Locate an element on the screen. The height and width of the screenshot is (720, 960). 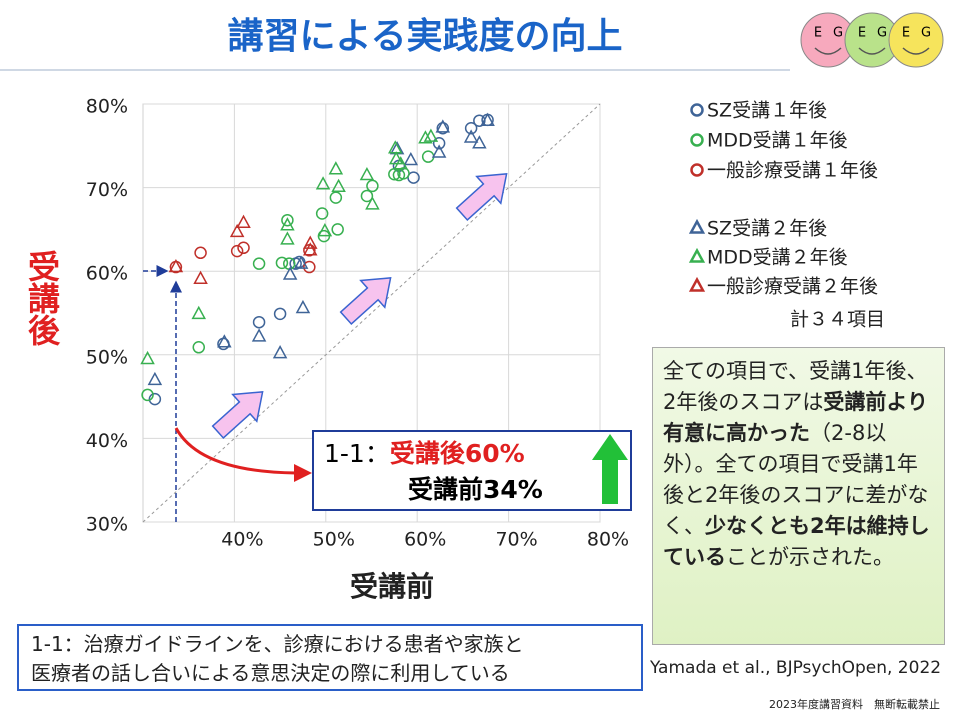
up-arrow-shape is located at coordinates (610, 469).